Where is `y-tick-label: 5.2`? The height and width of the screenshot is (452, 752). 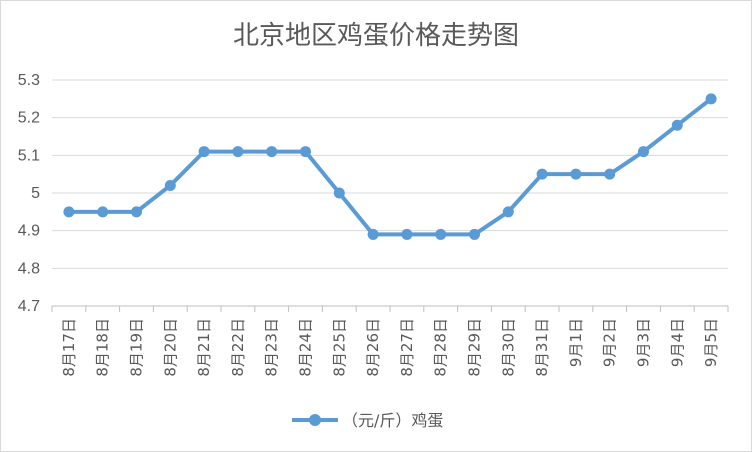
y-tick-label: 5.2 is located at coordinates (29, 118).